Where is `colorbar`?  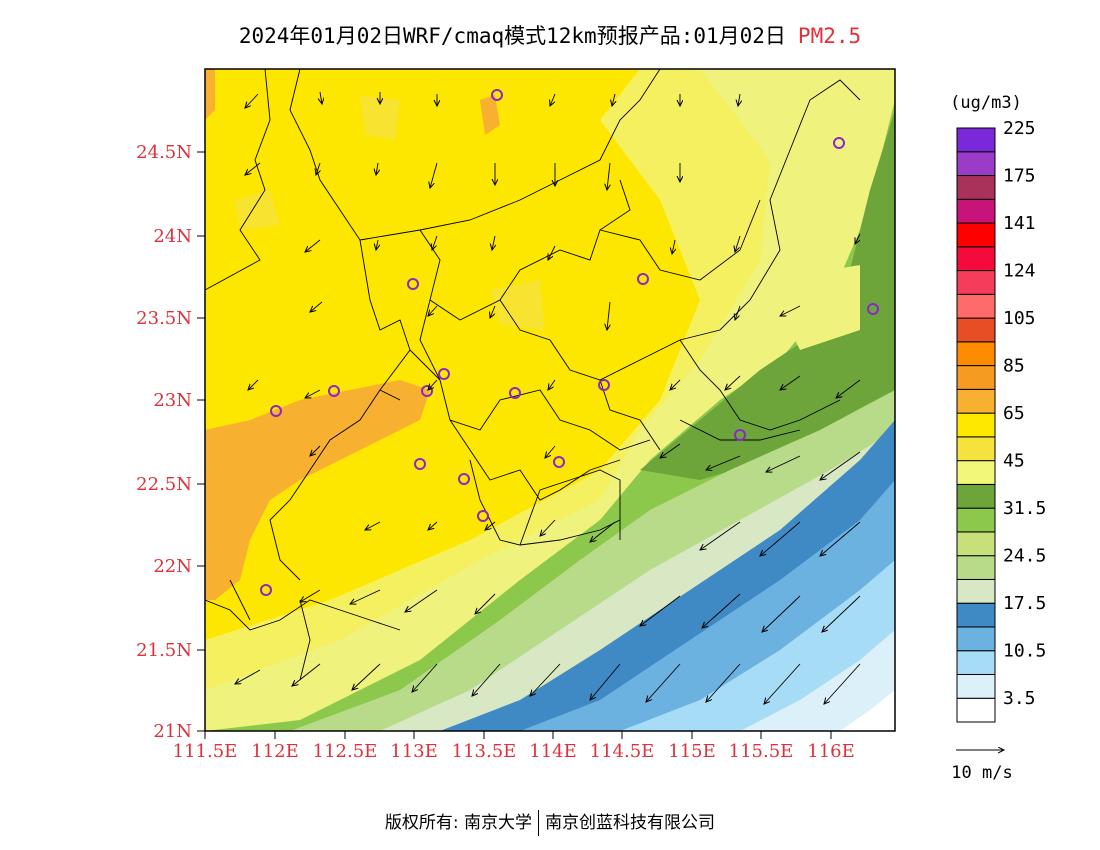
colorbar is located at coordinates (976, 425).